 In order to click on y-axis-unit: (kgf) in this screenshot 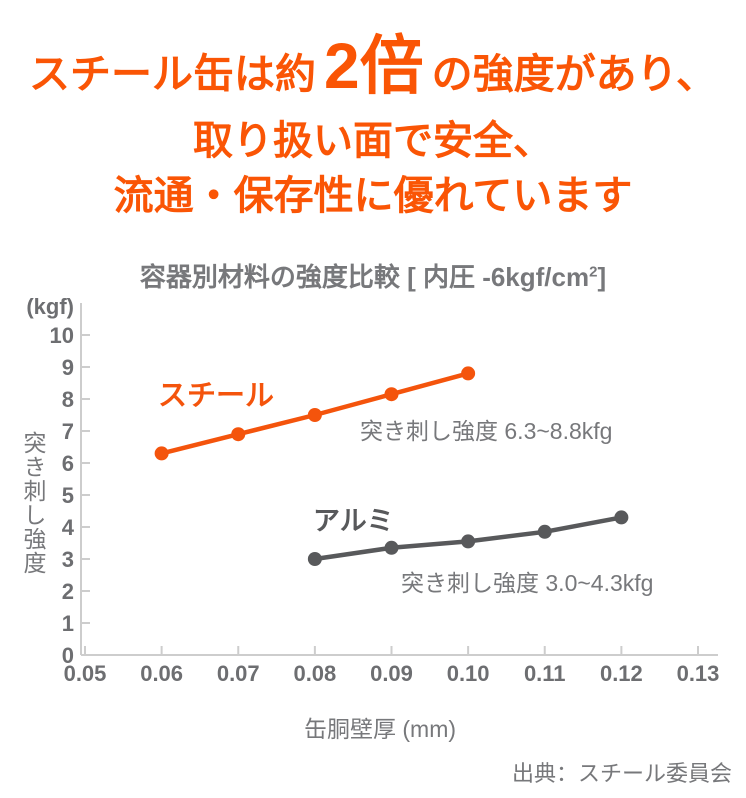, I will do `click(50, 306)`.